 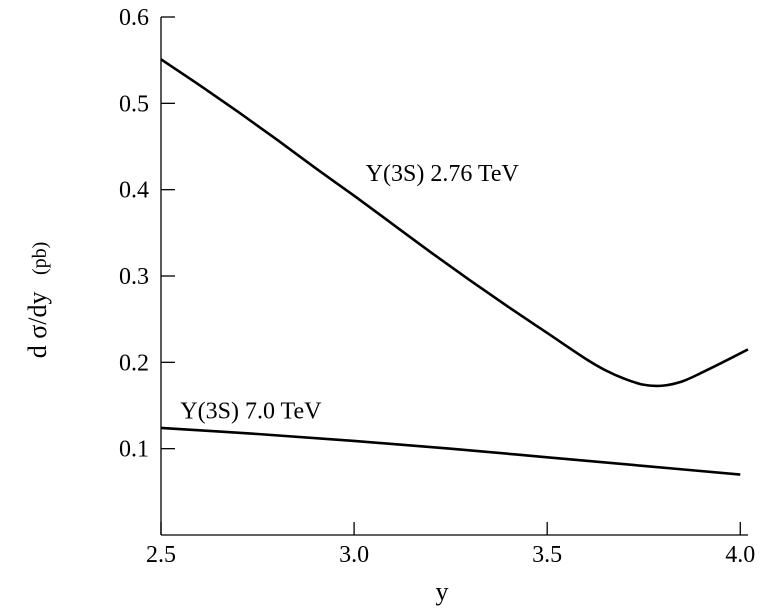 I want to click on y-tick-label-4: 0.5, so click(x=134, y=104).